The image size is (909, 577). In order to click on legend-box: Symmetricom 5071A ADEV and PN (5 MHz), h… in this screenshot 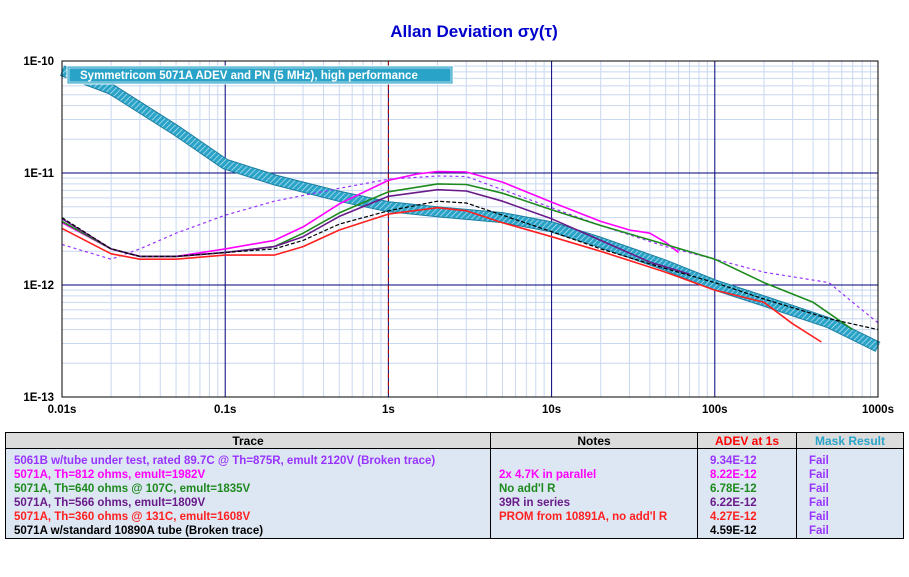, I will do `click(260, 75)`.